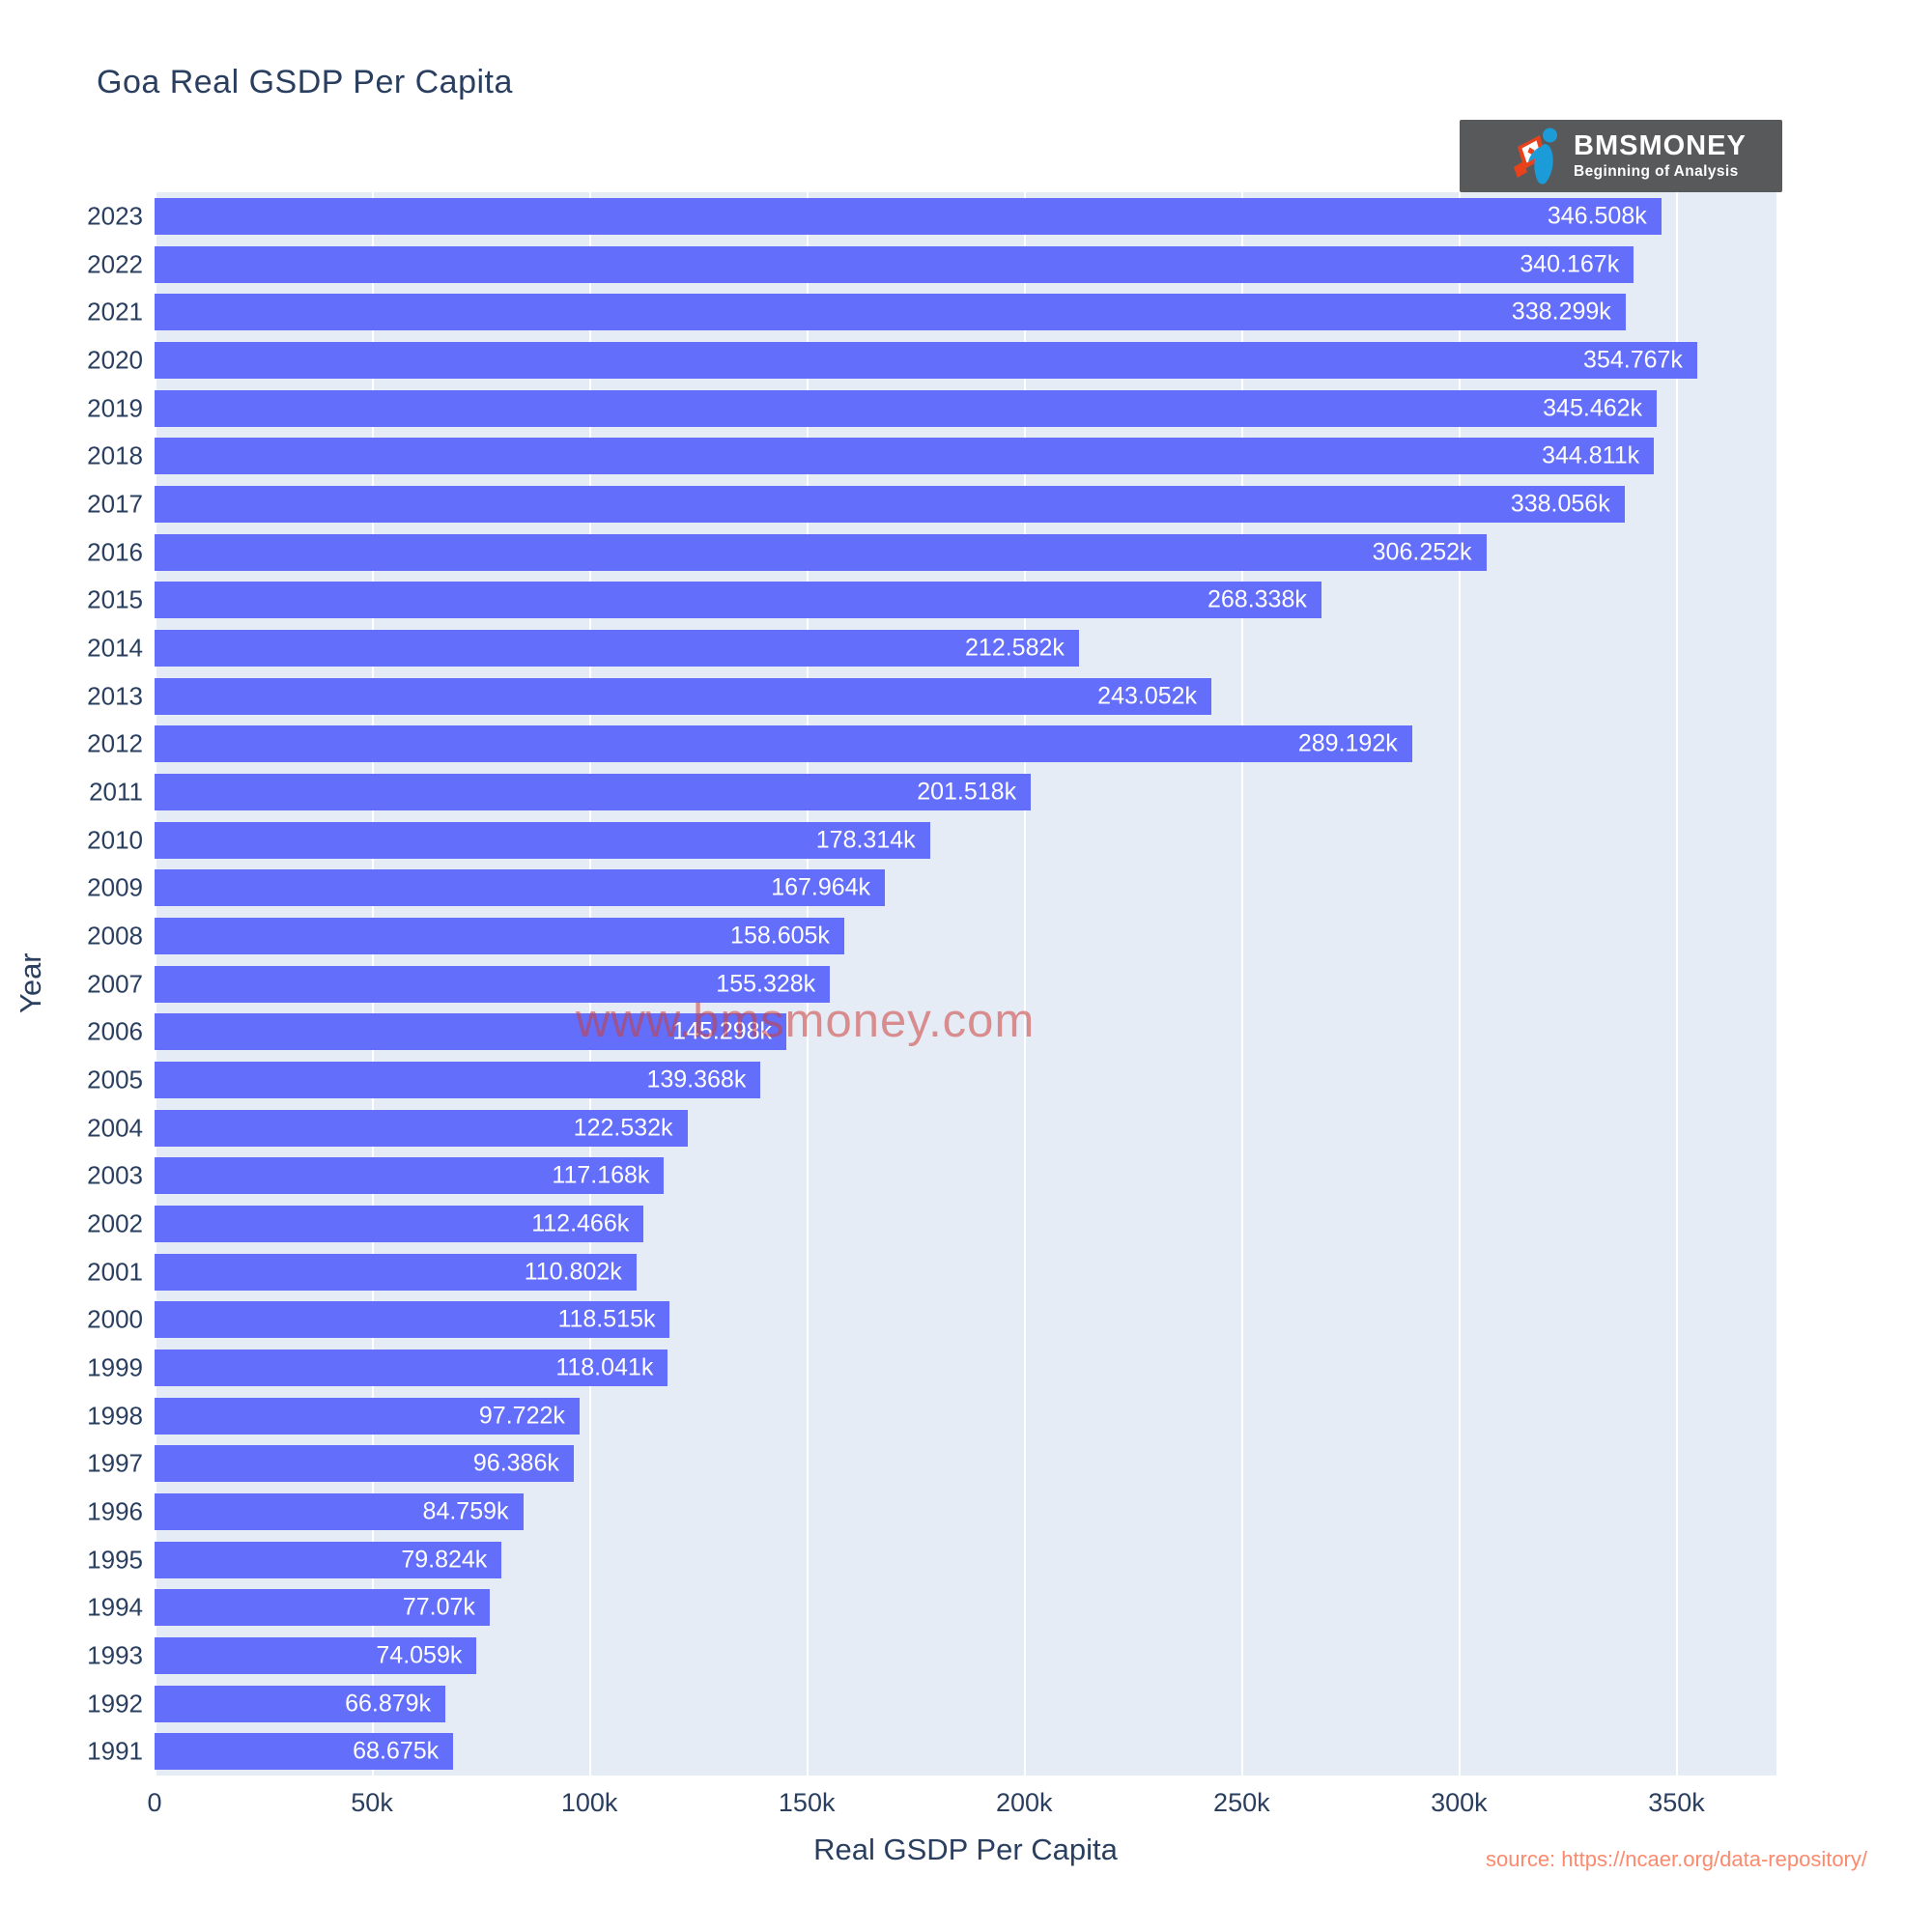  Describe the element at coordinates (1015, 648) in the screenshot. I see `bar-value-label: 212.582k` at that location.